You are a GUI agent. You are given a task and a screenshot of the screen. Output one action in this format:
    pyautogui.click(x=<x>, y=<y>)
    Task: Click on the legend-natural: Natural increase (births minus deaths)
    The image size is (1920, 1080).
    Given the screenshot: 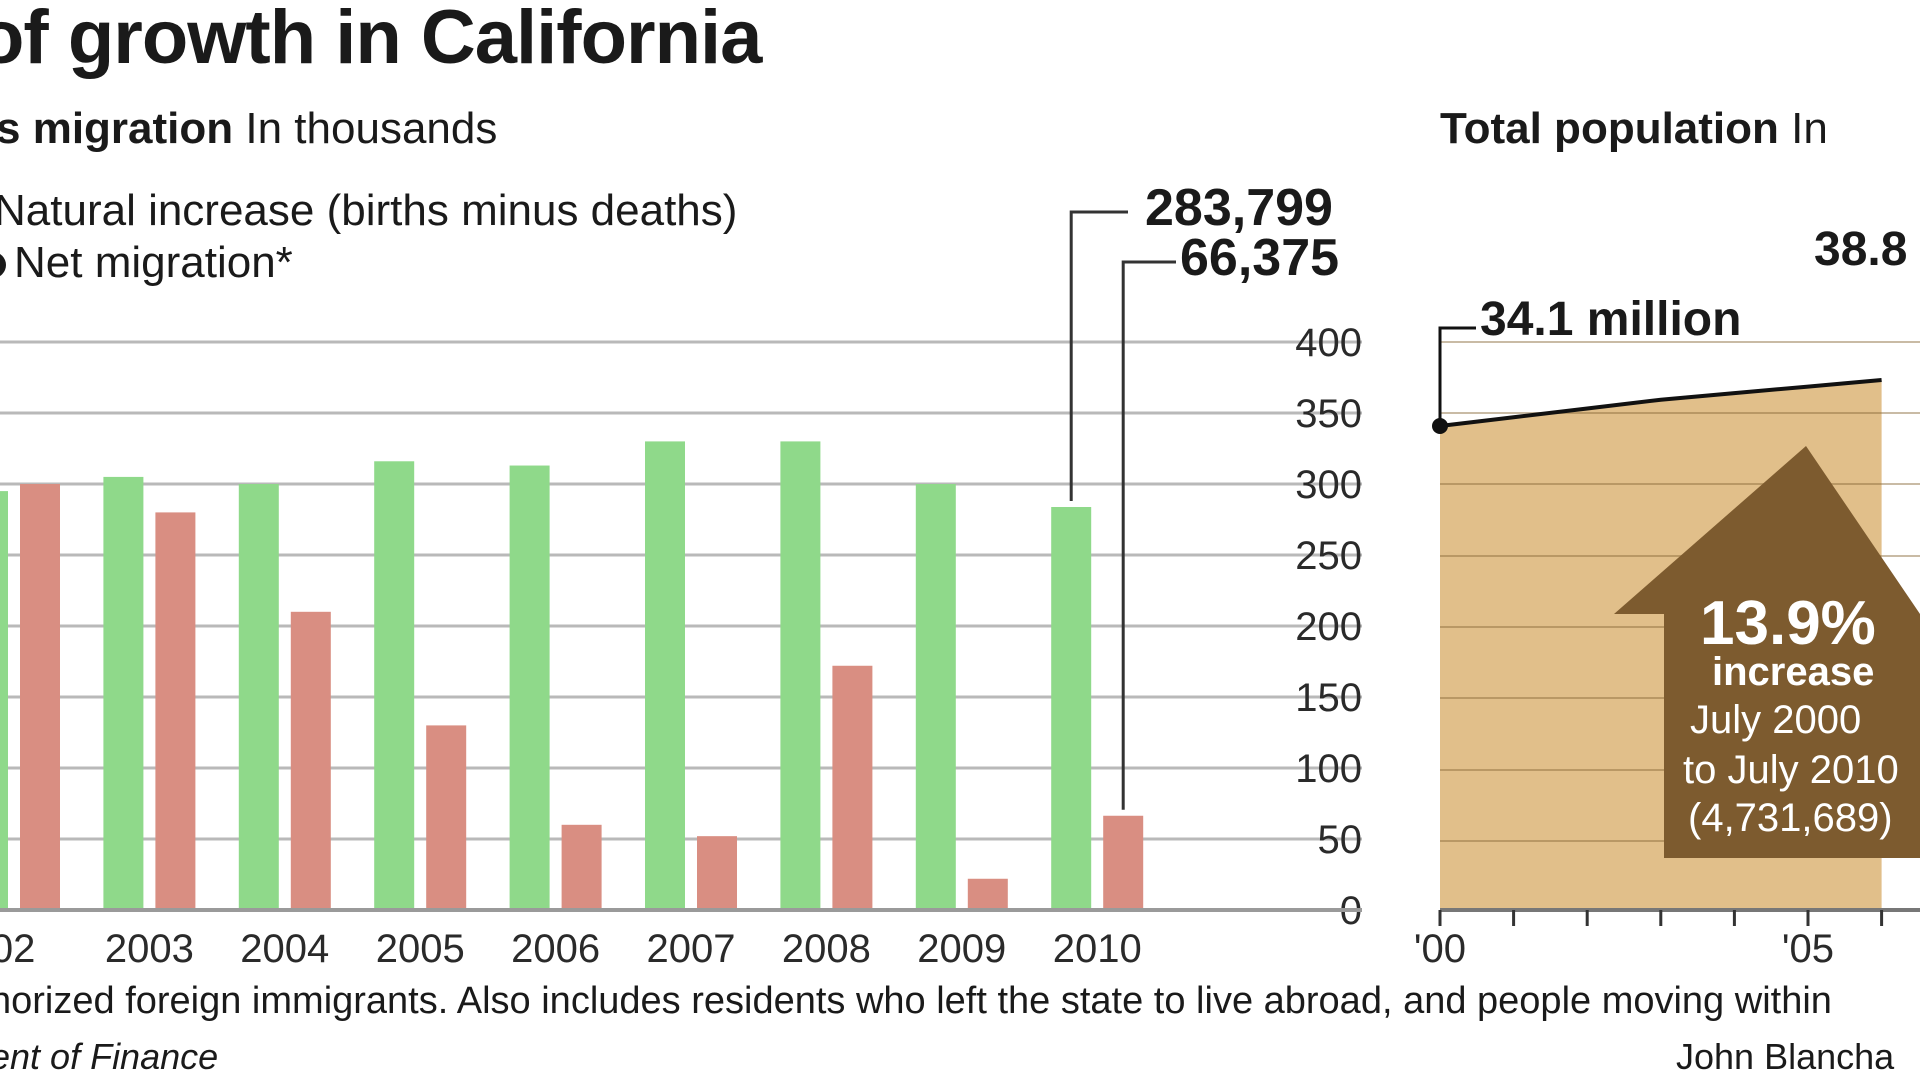 What is the action you would take?
    pyautogui.click(x=369, y=210)
    